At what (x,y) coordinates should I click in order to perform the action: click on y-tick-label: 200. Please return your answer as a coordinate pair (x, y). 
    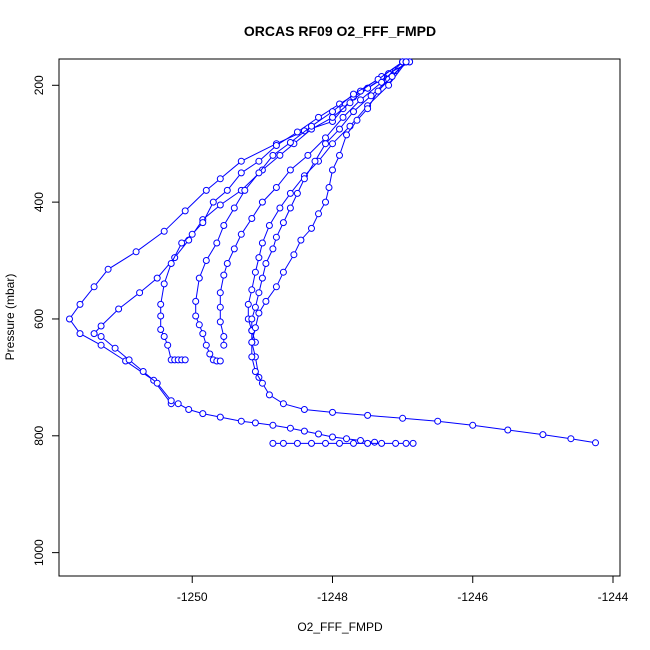
    Looking at the image, I should click on (39, 85).